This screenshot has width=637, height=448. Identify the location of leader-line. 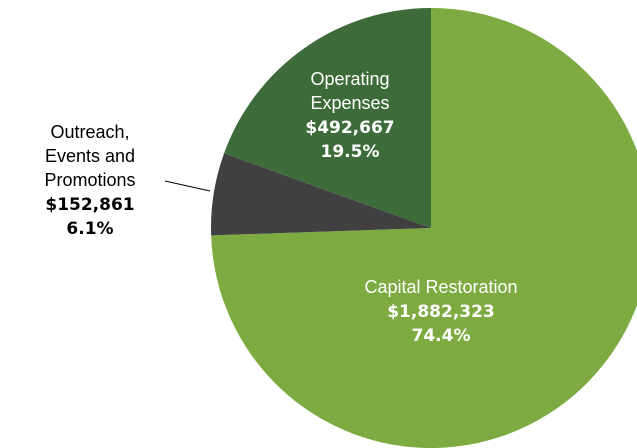
(187, 186).